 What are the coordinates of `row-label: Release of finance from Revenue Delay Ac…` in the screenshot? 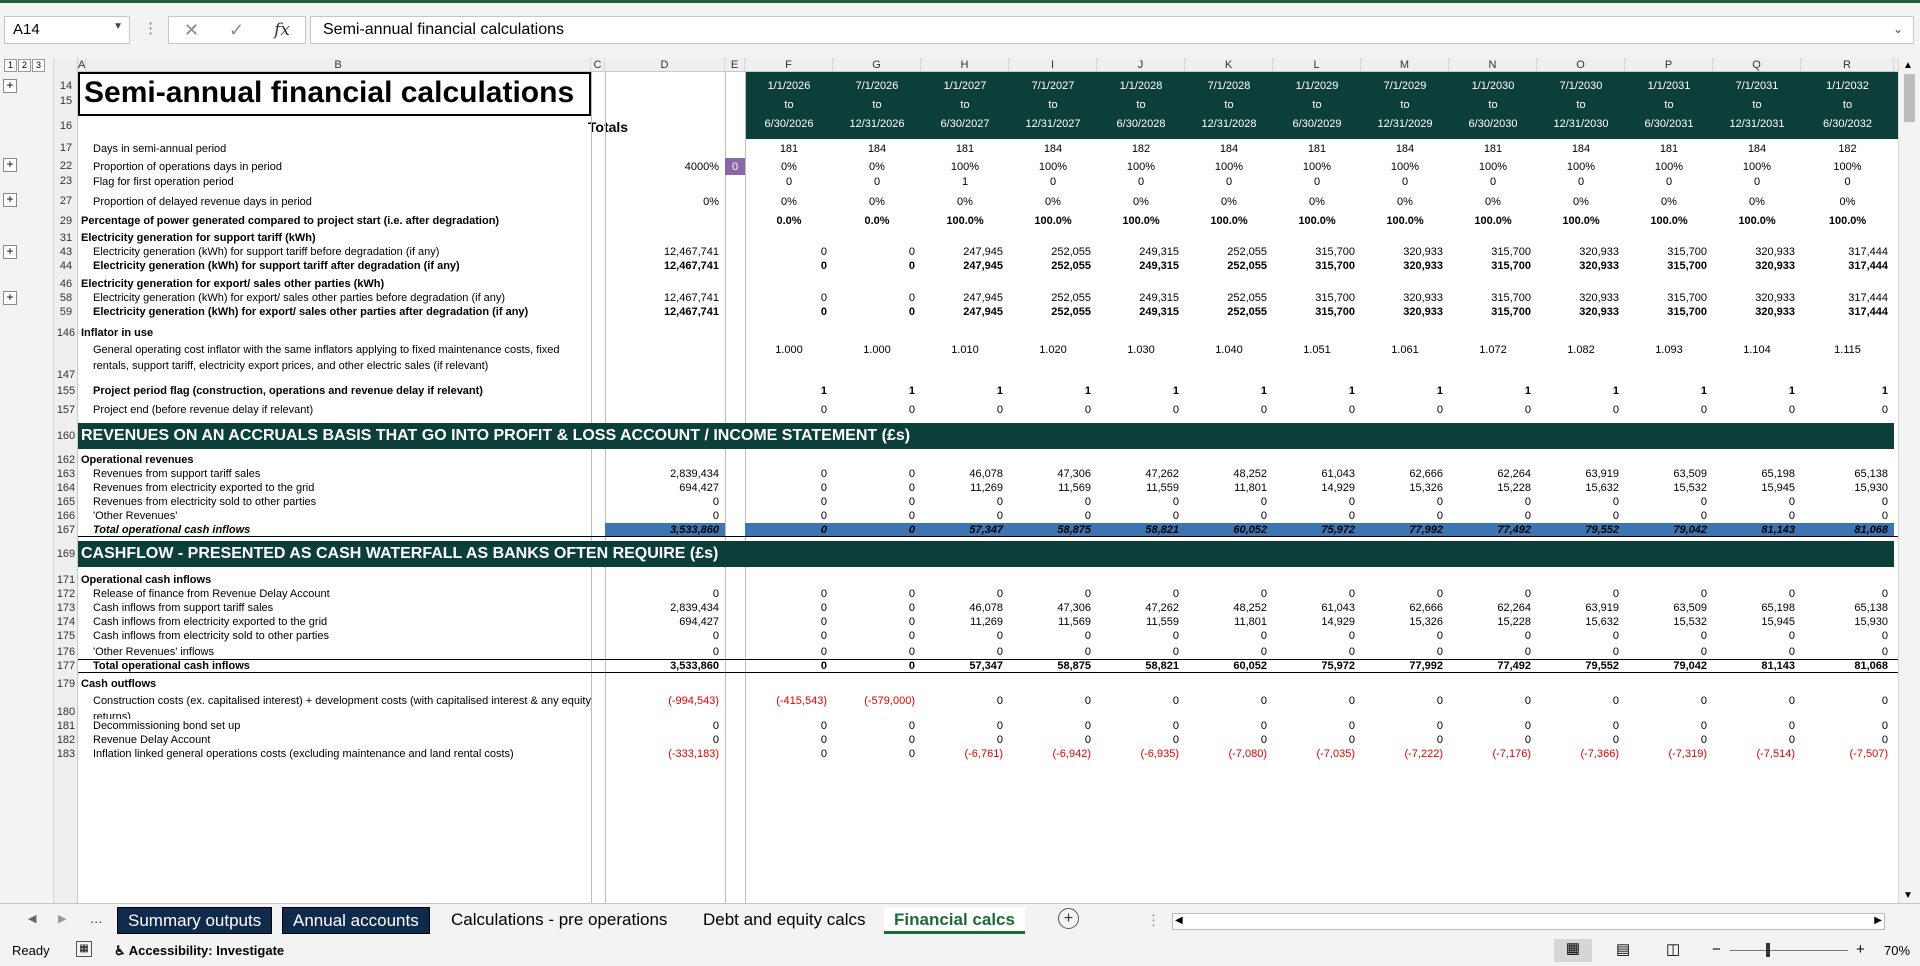 It's located at (211, 594).